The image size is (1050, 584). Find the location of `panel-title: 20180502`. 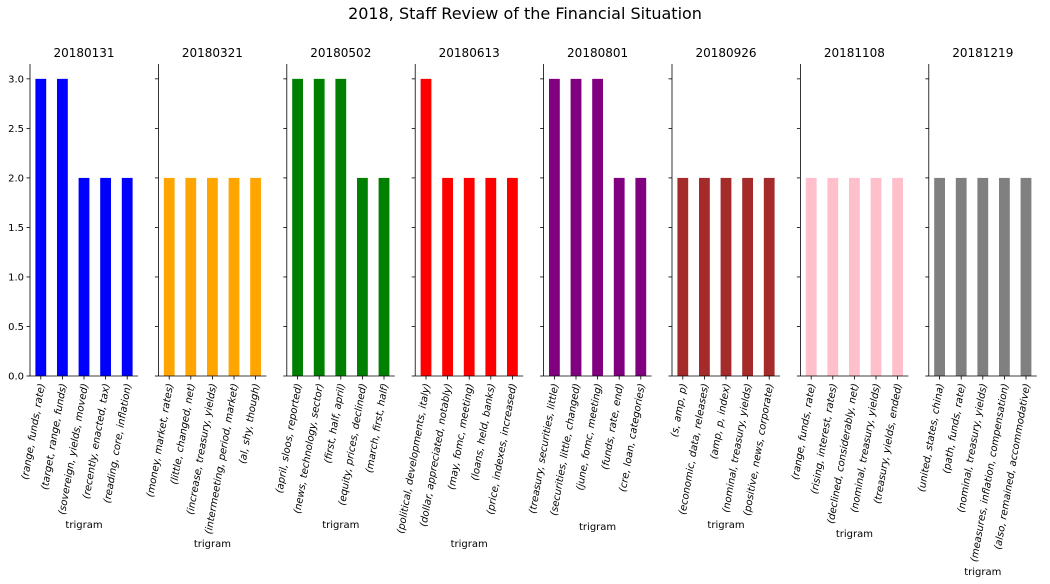

panel-title: 20180502 is located at coordinates (340, 53).